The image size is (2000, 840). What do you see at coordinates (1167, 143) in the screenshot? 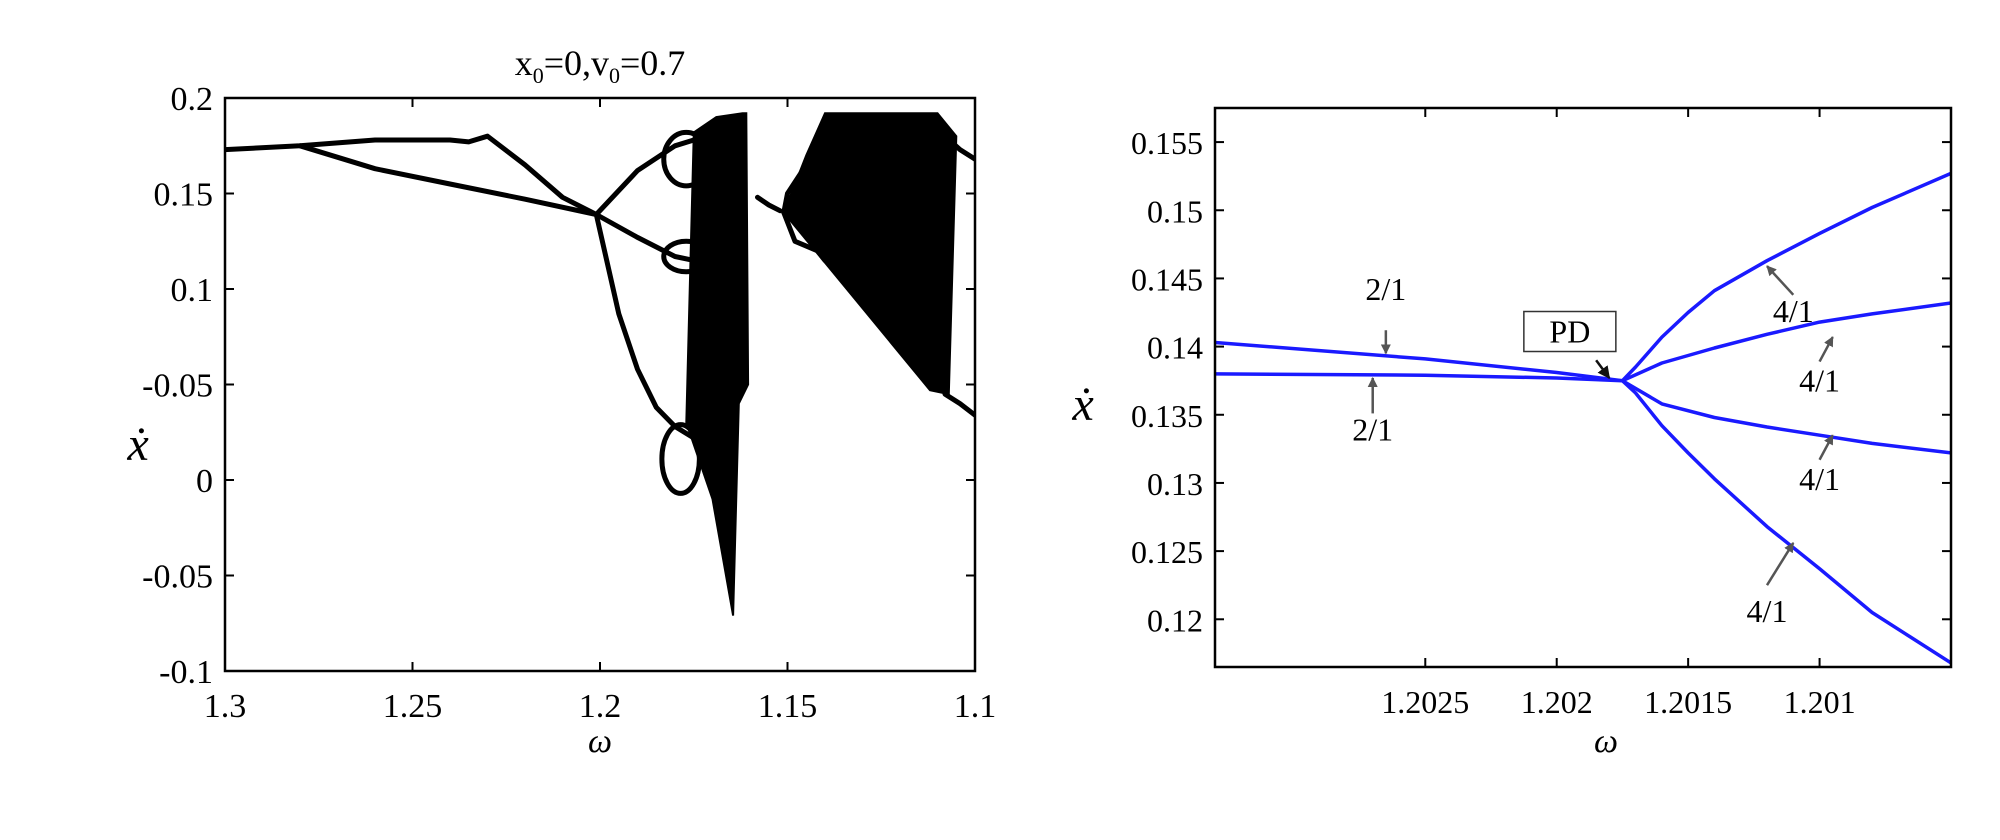
I see `y-tick-label: 0.155` at bounding box center [1167, 143].